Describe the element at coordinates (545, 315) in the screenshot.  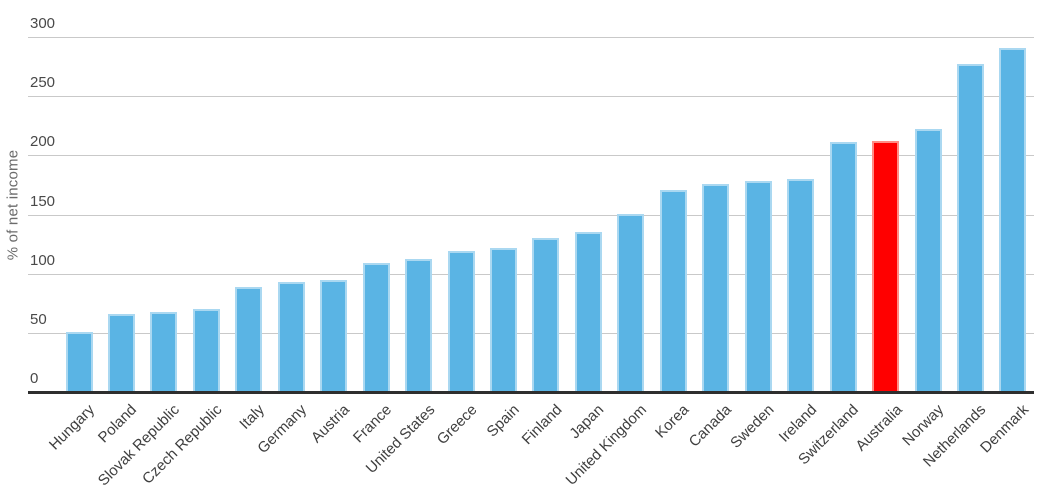
I see `bar-finland` at that location.